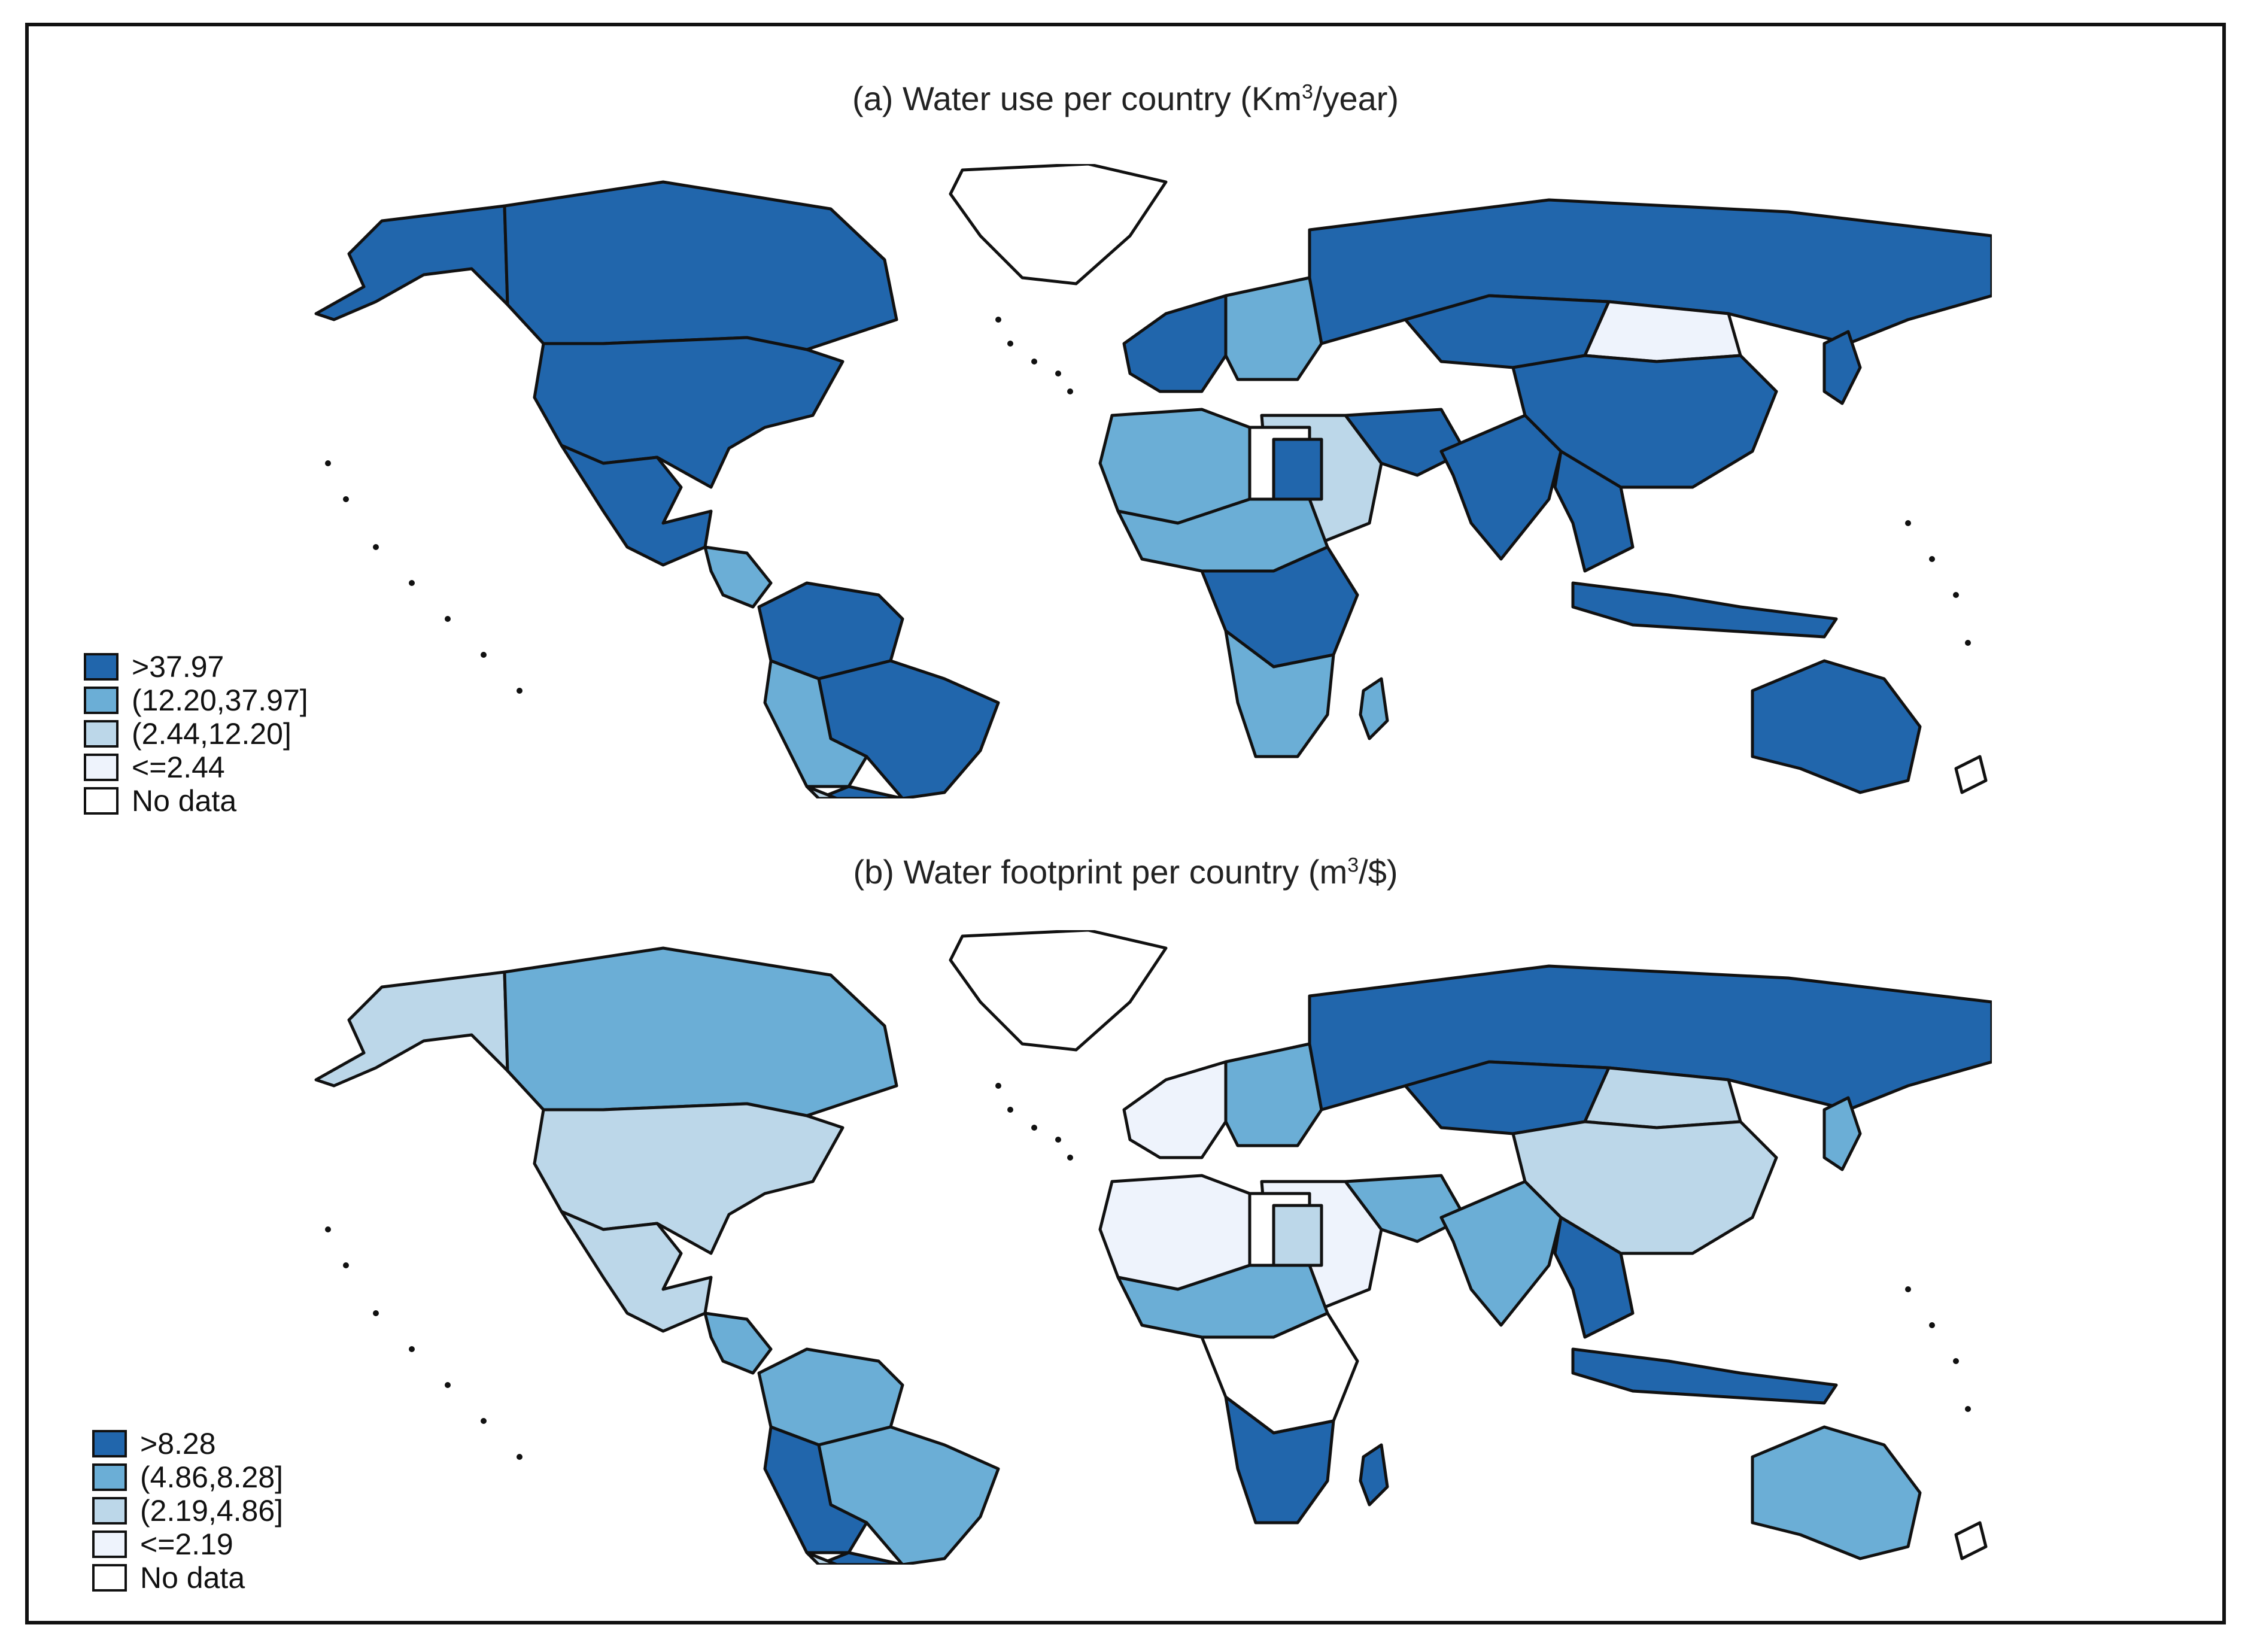 The height and width of the screenshot is (1652, 2257). I want to click on country-europe-east, so click(1274, 1094).